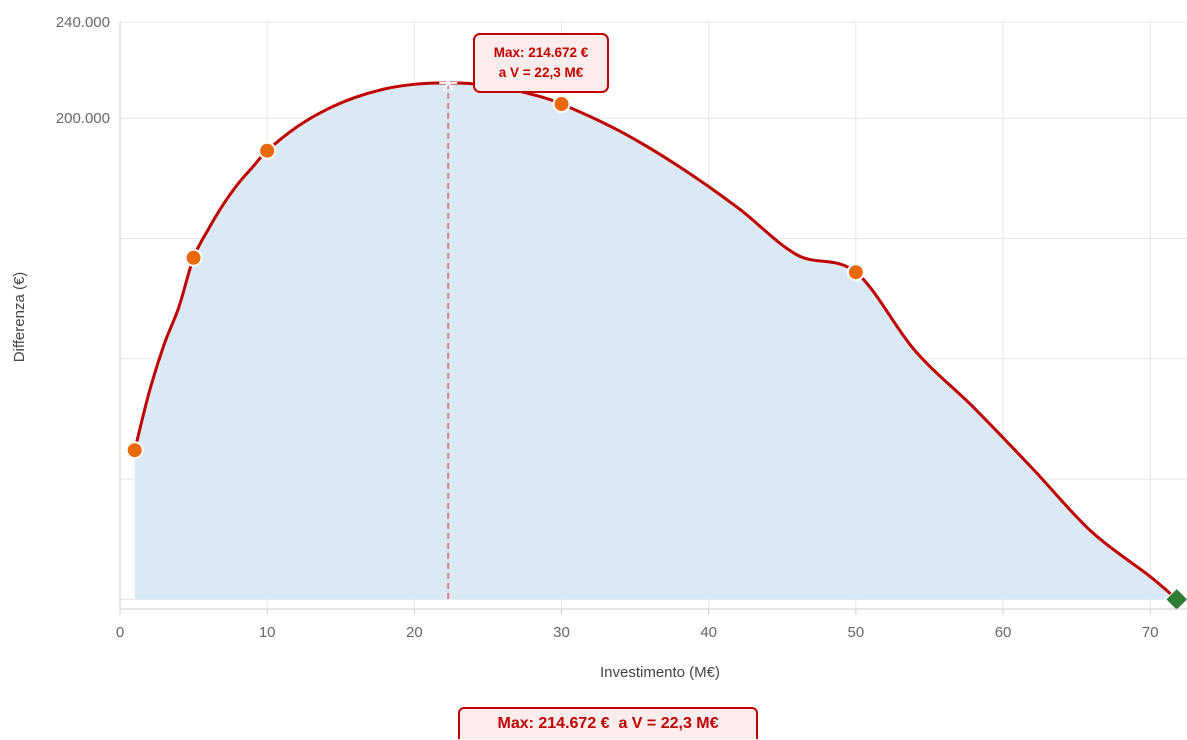 The height and width of the screenshot is (740, 1187). What do you see at coordinates (660, 672) in the screenshot?
I see `x-axis-title: Investimento (M€)` at bounding box center [660, 672].